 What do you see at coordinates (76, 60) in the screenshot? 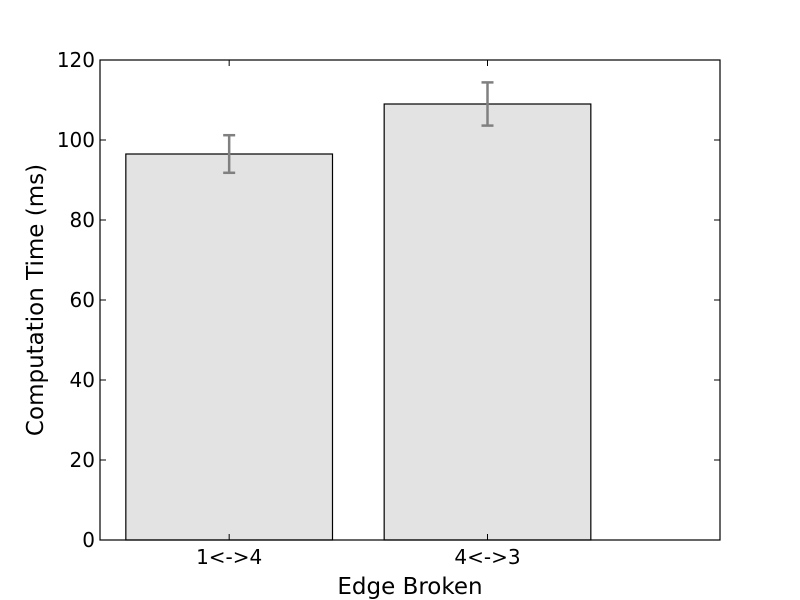
I see `y-tick-label: 120` at bounding box center [76, 60].